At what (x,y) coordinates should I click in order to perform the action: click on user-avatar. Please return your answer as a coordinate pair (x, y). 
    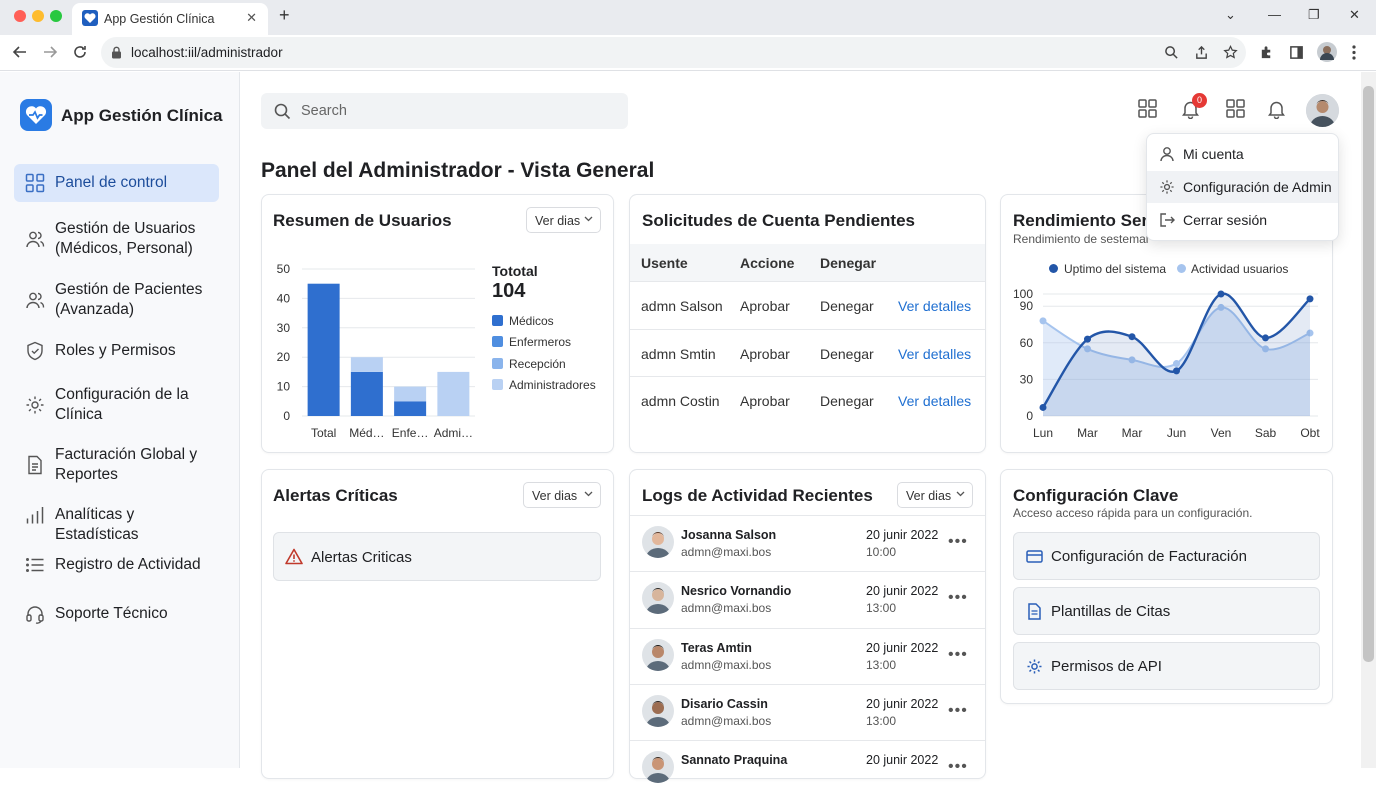
    Looking at the image, I should click on (1322, 110).